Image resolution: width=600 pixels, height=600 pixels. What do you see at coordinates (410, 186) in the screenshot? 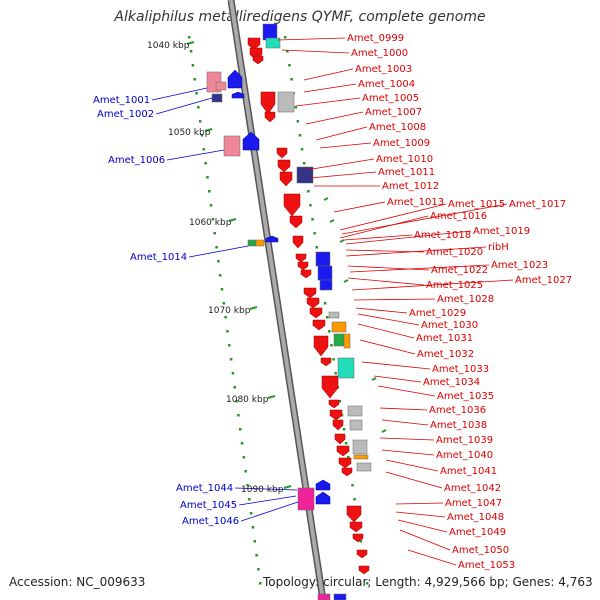
I see `reverse-gene-label: Amet_1012` at bounding box center [410, 186].